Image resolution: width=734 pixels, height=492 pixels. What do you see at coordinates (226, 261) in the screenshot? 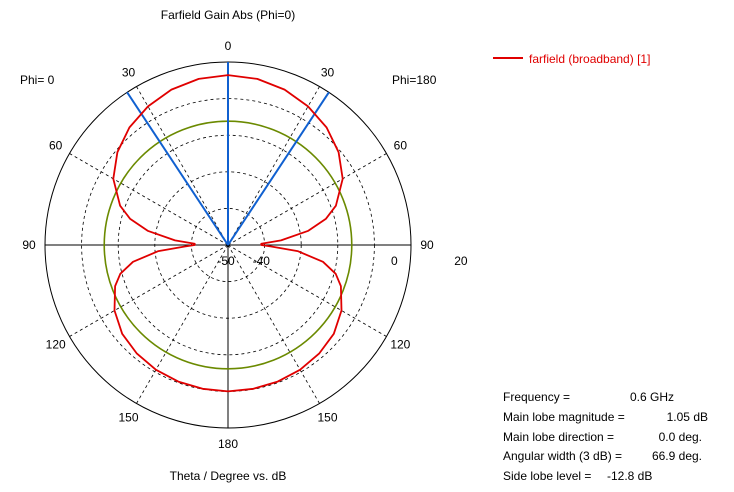
I see `radial-tick-label-0: -50` at bounding box center [226, 261].